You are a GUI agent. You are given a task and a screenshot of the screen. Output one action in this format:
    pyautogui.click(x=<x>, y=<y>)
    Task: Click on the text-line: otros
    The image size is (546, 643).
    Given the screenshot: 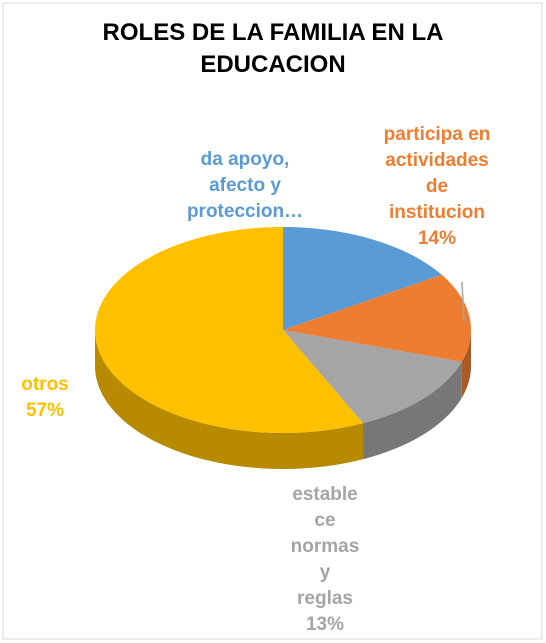 What is the action you would take?
    pyautogui.click(x=45, y=384)
    